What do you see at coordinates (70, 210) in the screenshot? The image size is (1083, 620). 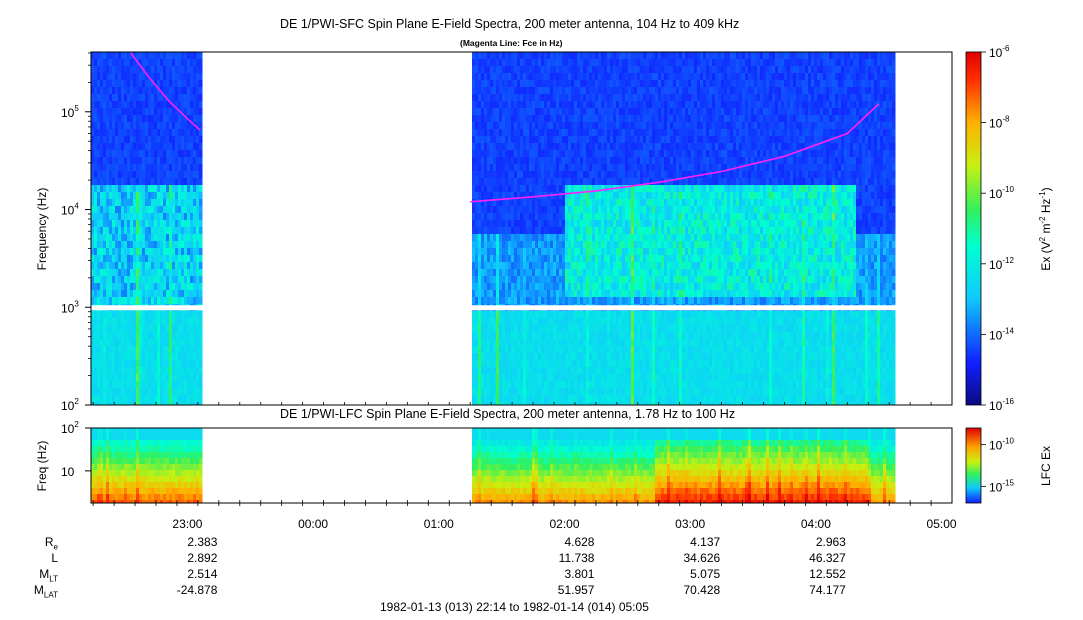 I see `sfc-y-tick-label: 10⁴` at bounding box center [70, 210].